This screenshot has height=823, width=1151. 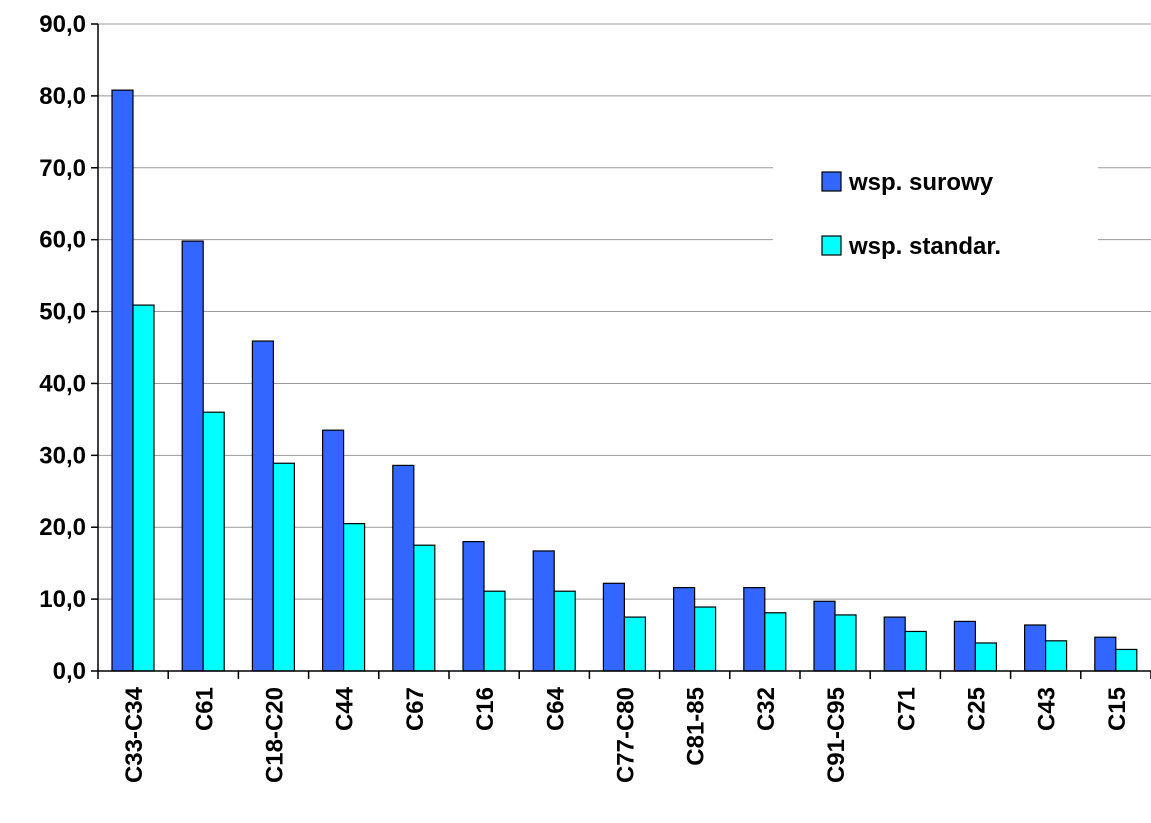 I want to click on bar-standardized-c91-c95, so click(x=845, y=643).